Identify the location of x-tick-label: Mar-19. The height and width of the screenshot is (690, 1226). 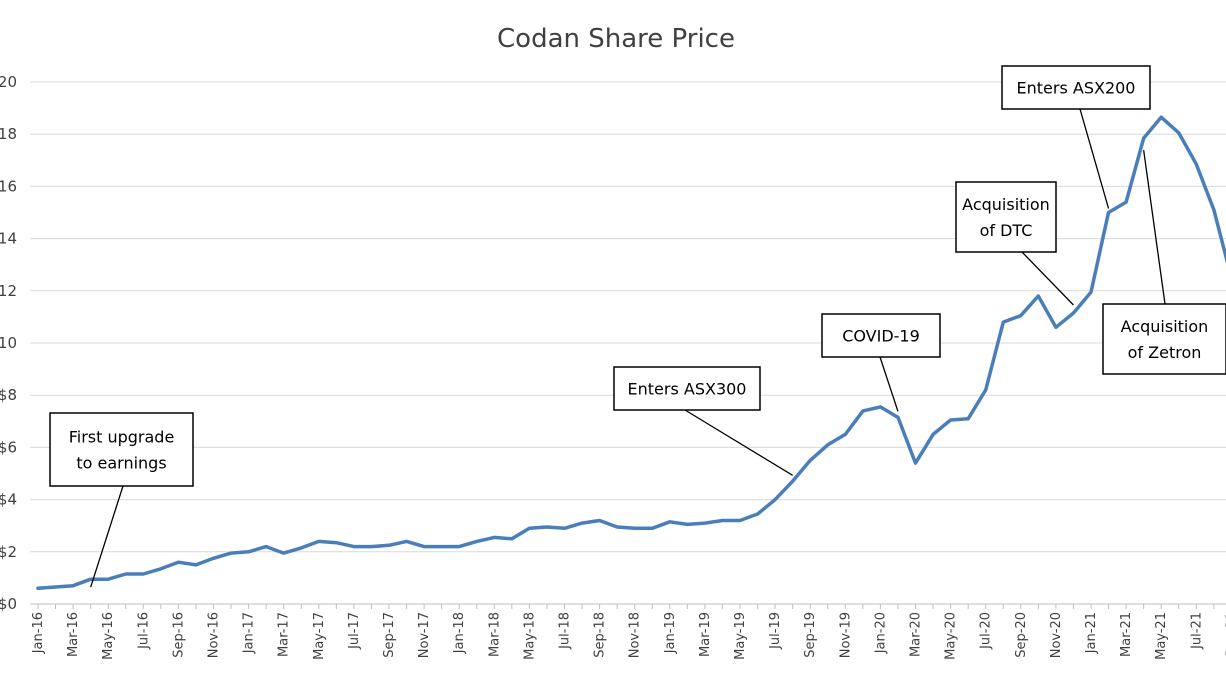
(705, 634).